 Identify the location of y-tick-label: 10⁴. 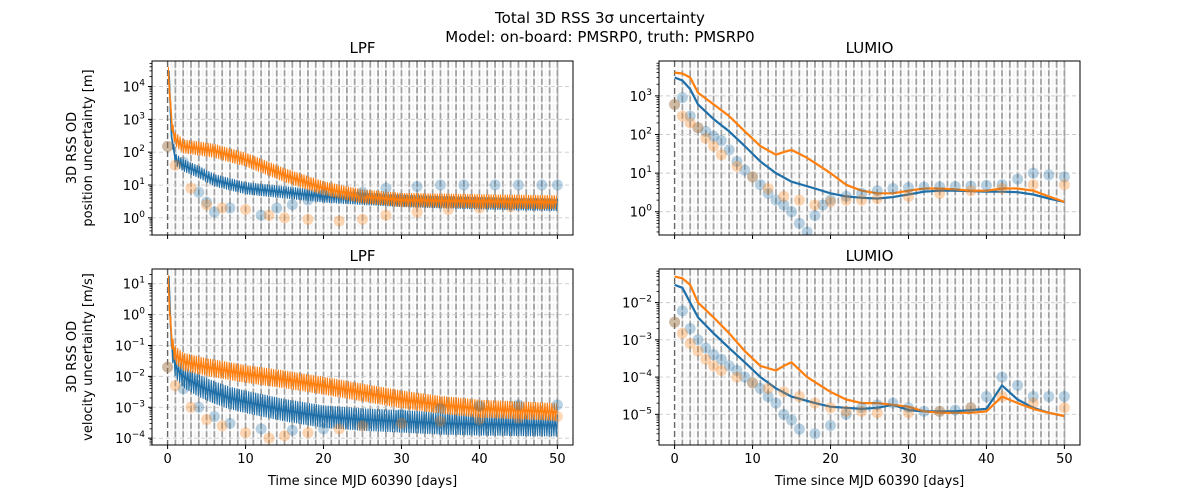
(134, 87).